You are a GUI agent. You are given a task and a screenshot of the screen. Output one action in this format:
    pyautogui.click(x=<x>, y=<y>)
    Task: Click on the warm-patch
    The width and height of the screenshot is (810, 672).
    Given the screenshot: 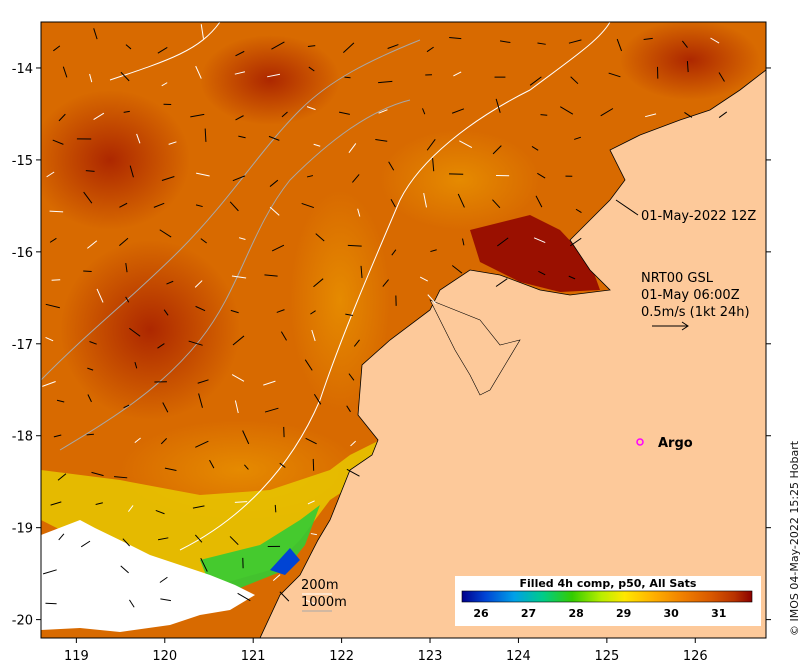 What is the action you would take?
    pyautogui.click(x=115, y=160)
    